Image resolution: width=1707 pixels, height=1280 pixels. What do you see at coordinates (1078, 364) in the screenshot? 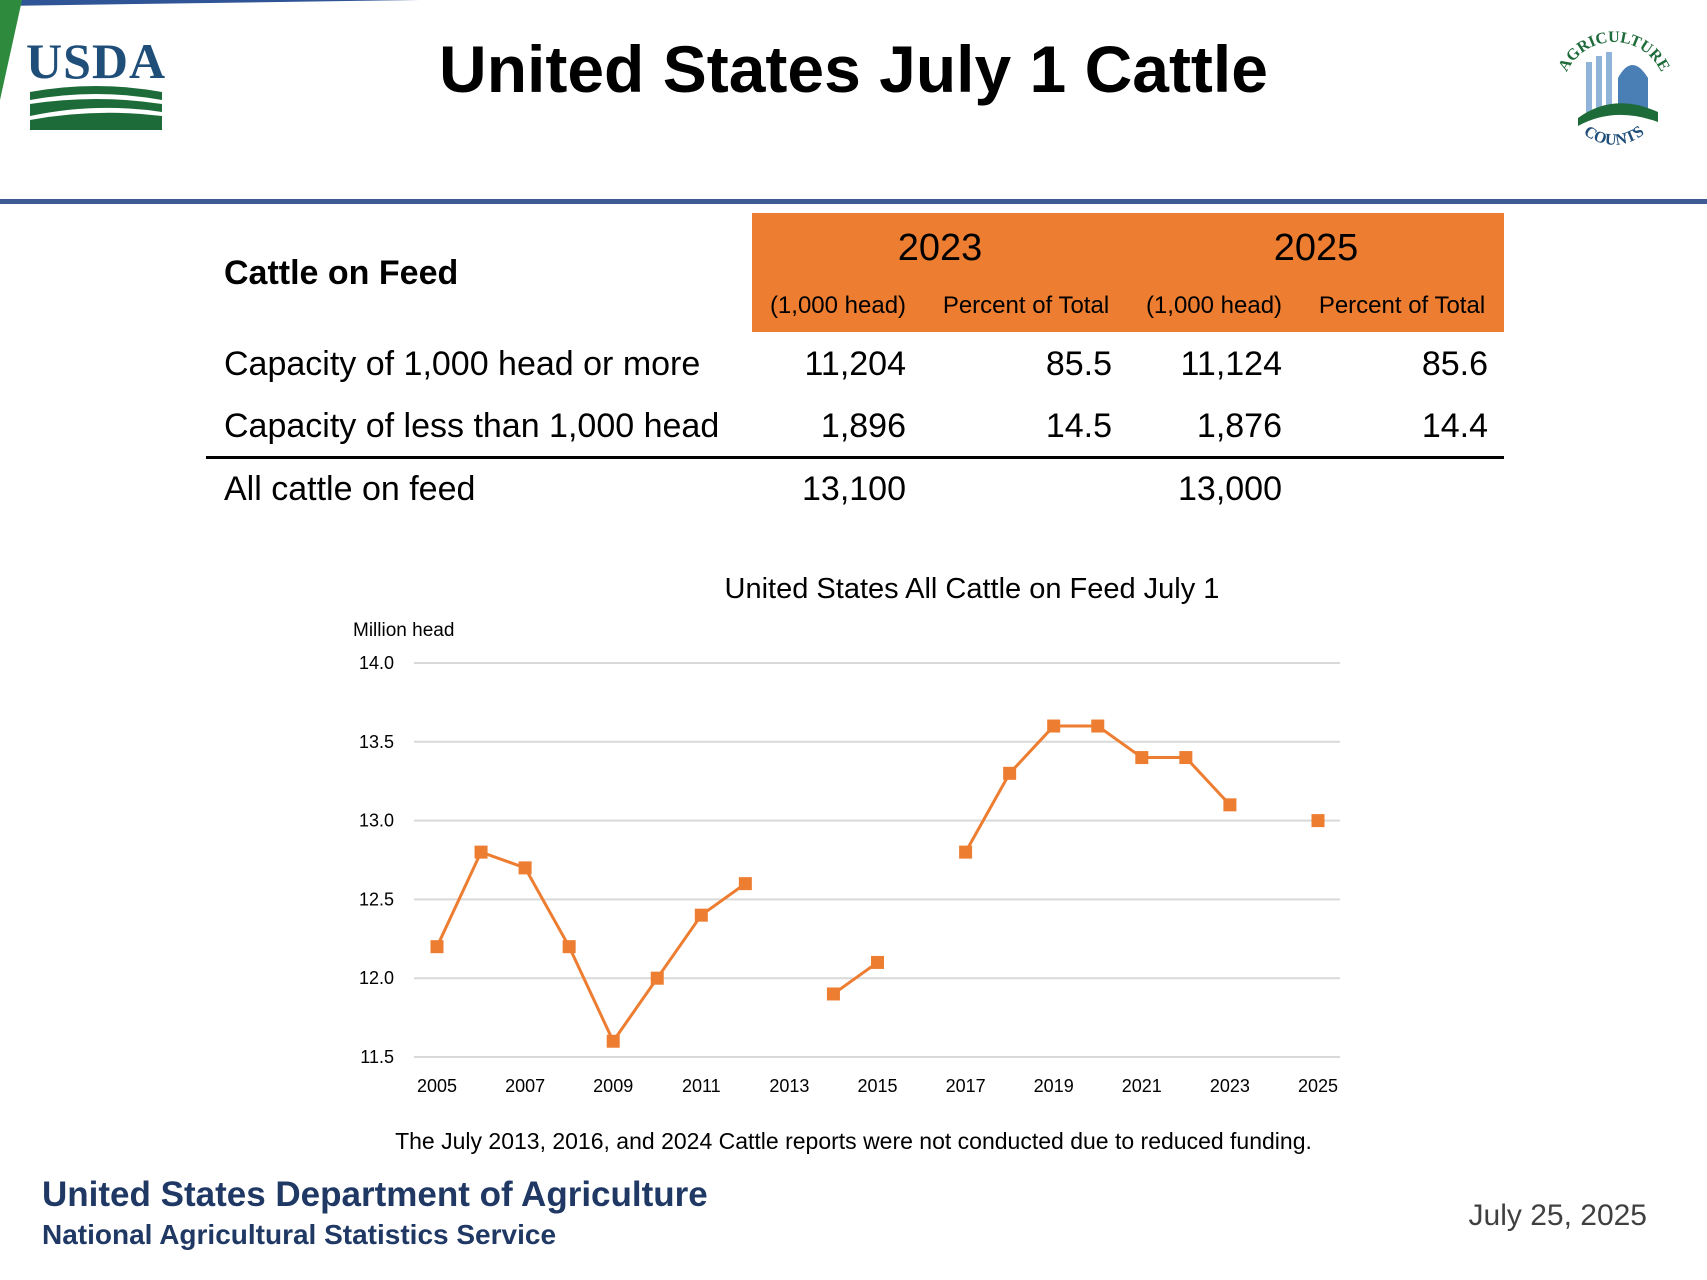
I see `table-cell: 85.5` at bounding box center [1078, 364].